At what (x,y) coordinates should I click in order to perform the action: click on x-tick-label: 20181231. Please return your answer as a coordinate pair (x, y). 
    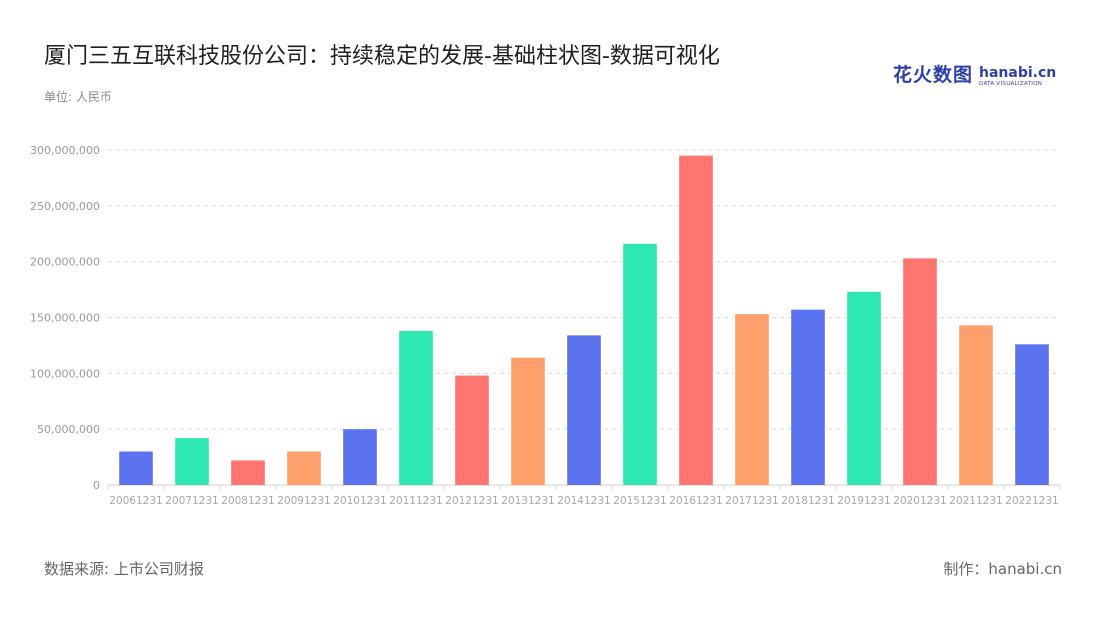
    Looking at the image, I should click on (807, 501).